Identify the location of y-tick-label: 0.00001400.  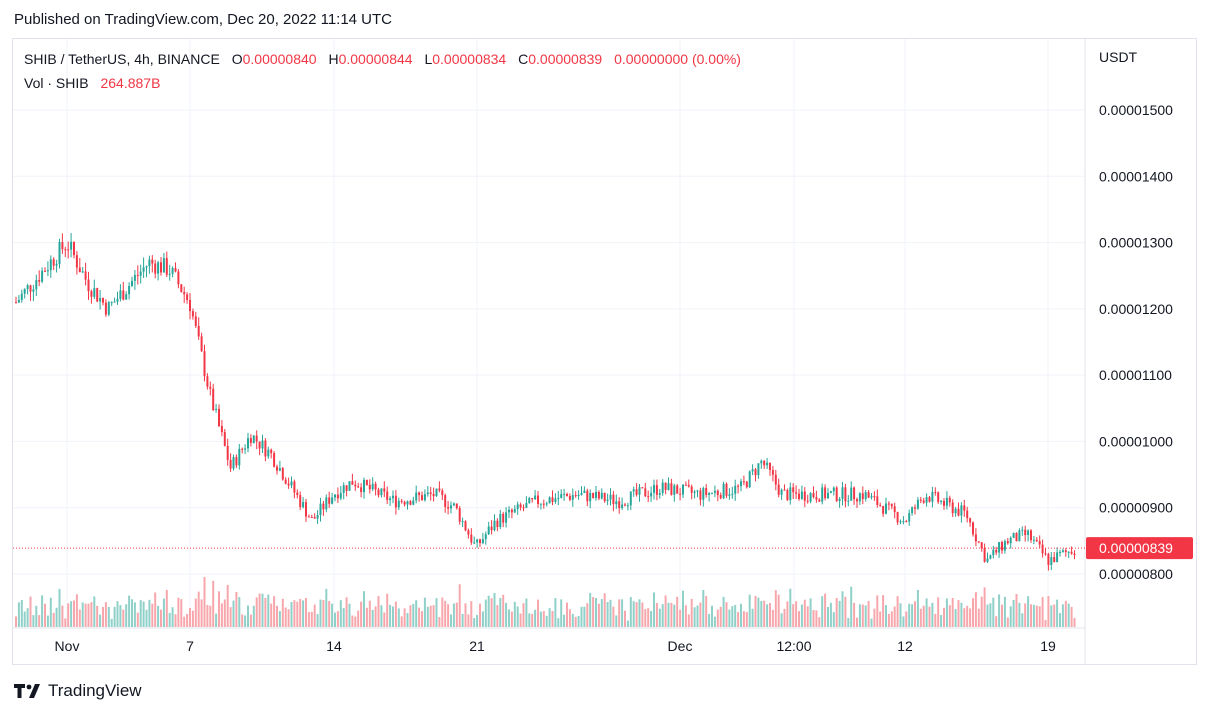
(1136, 176).